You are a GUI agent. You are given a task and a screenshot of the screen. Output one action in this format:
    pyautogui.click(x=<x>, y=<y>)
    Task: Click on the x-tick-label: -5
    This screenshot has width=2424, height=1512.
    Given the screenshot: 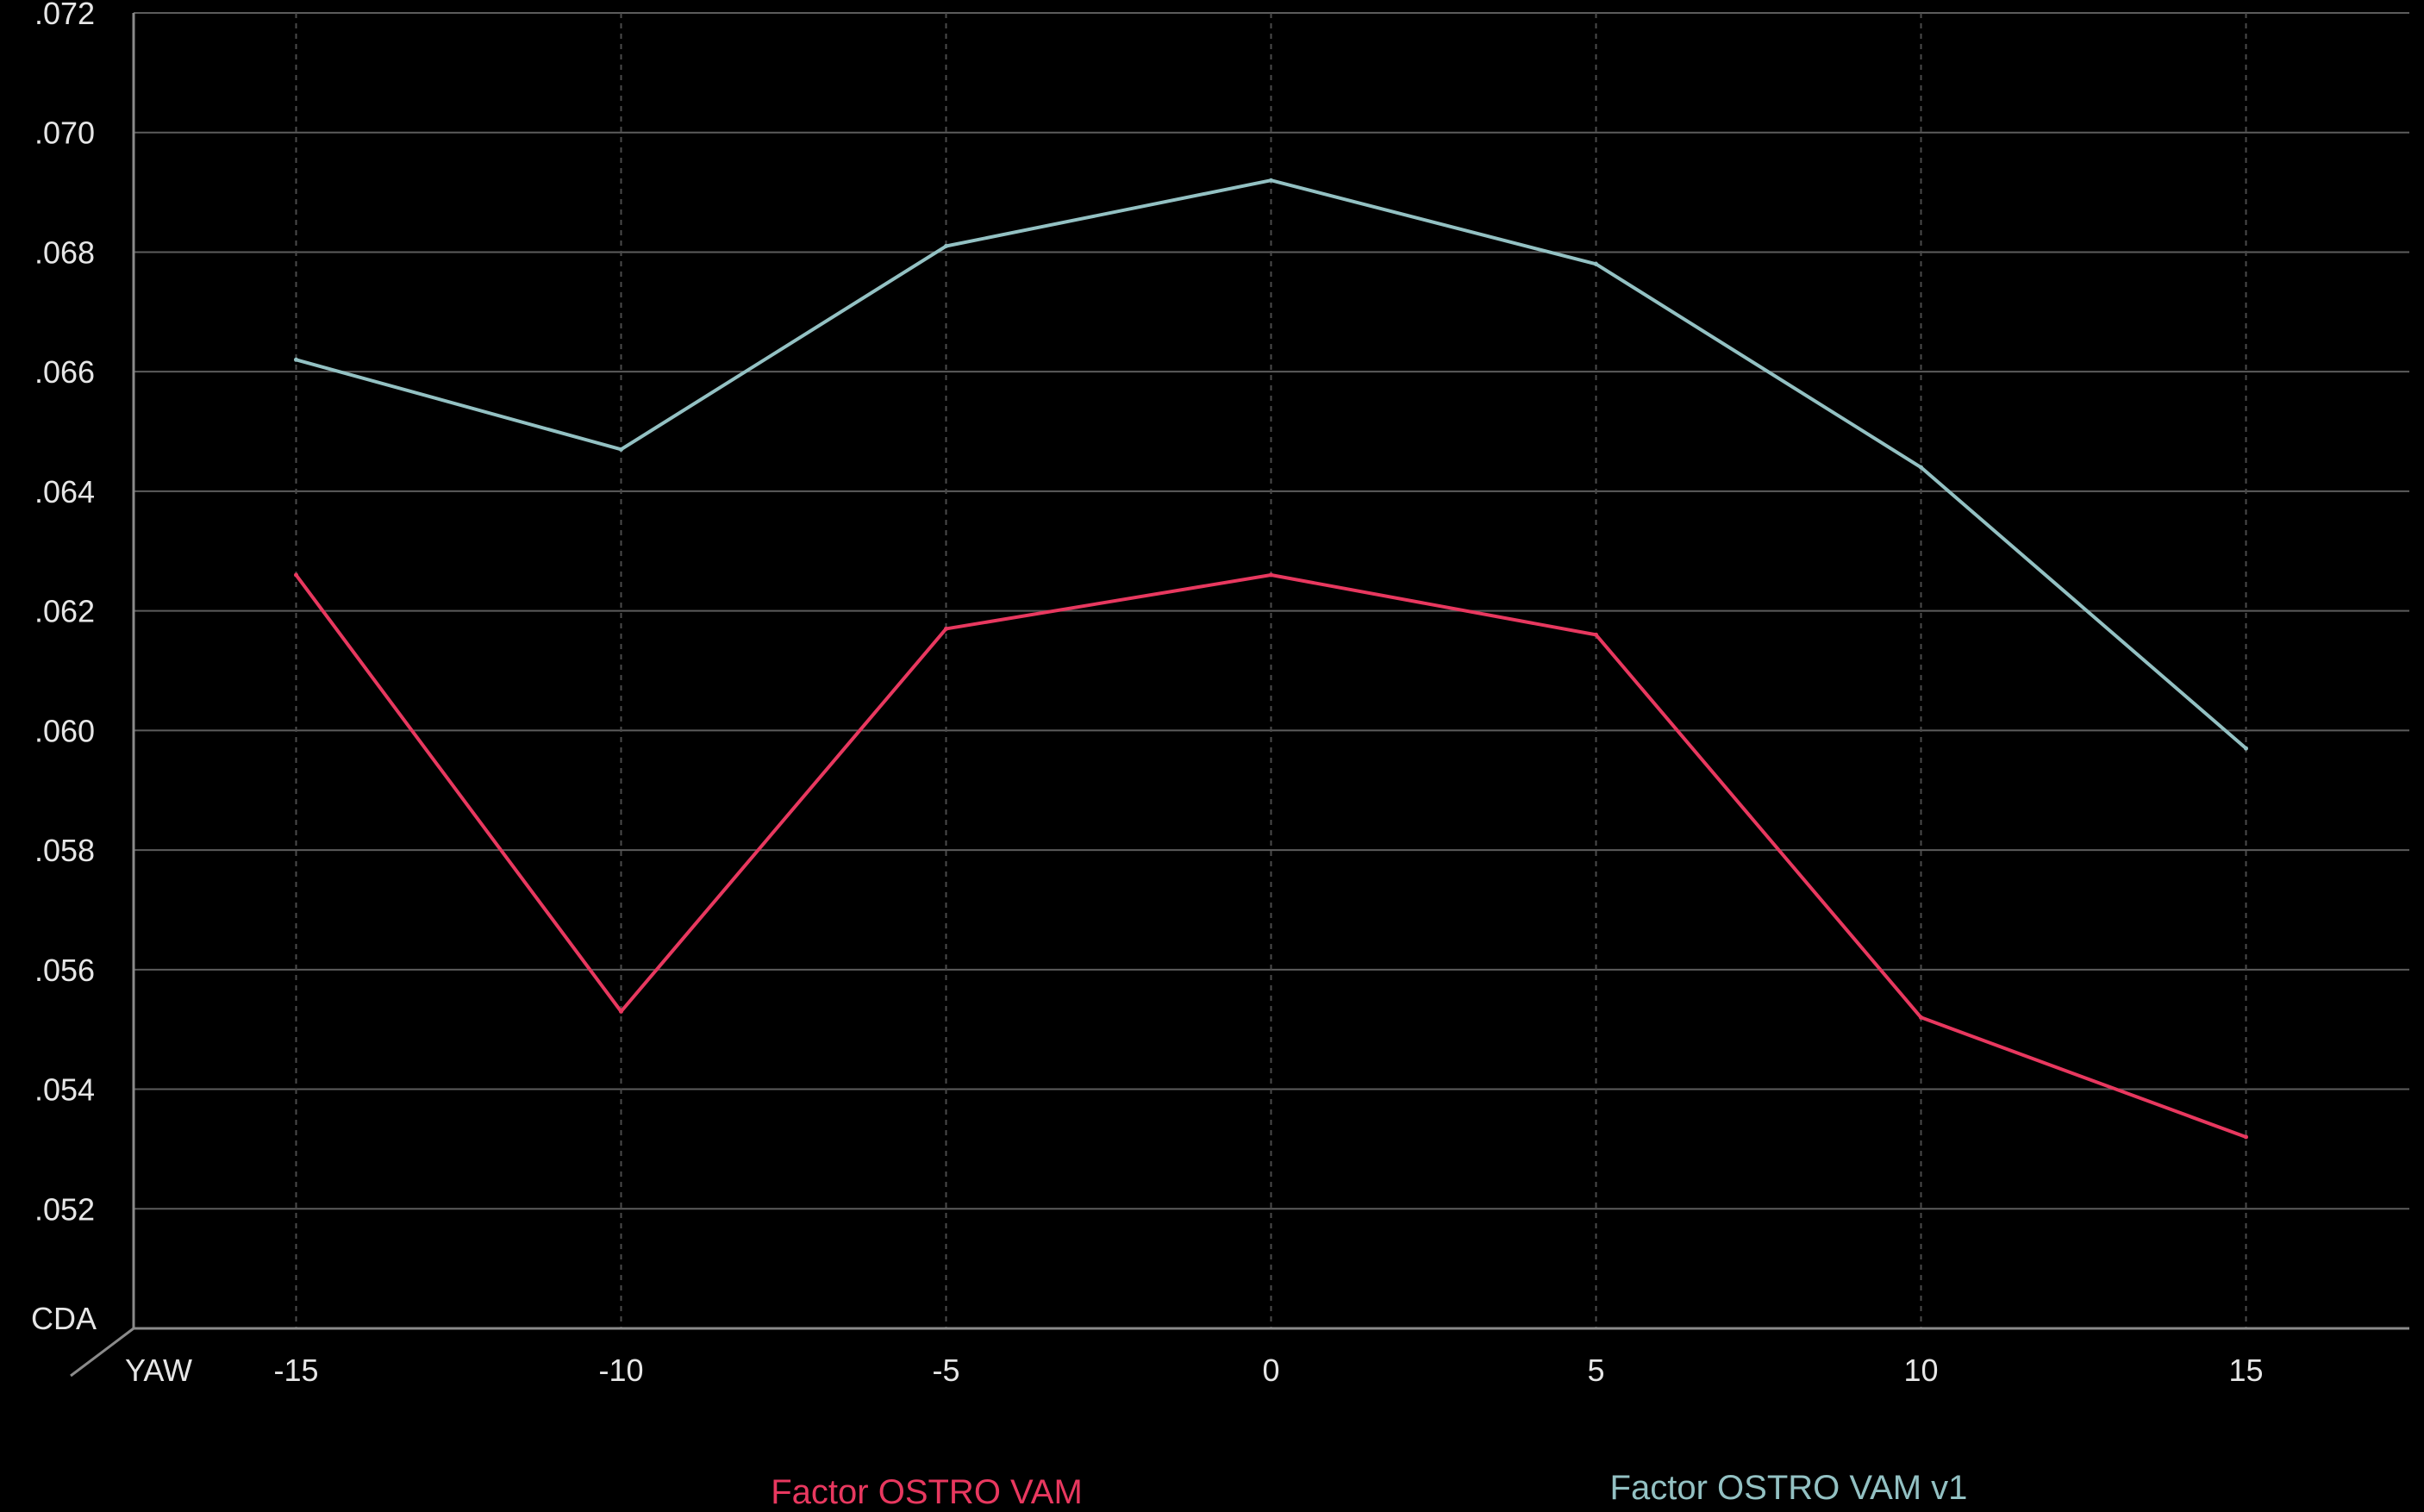 What is the action you would take?
    pyautogui.click(x=945, y=1370)
    